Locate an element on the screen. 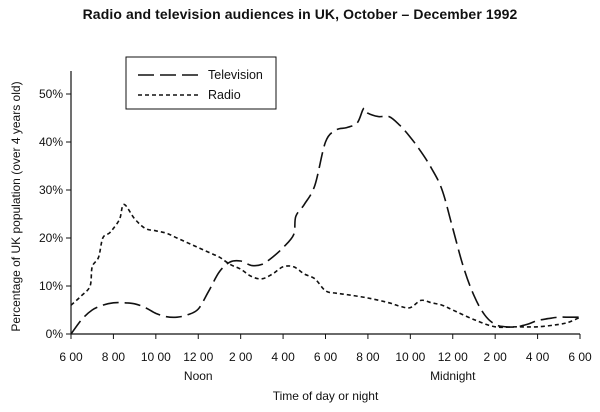 This screenshot has height=412, width=600. y-tick-label: 20% is located at coordinates (51, 238).